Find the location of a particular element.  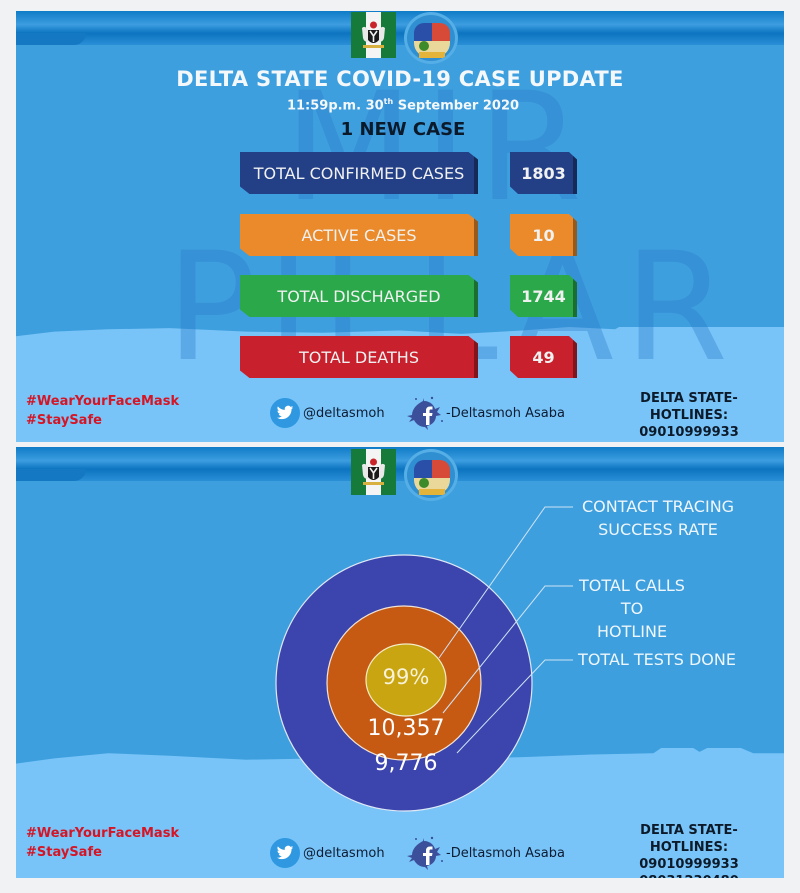

tests-done-value: 9,776 is located at coordinates (406, 763).